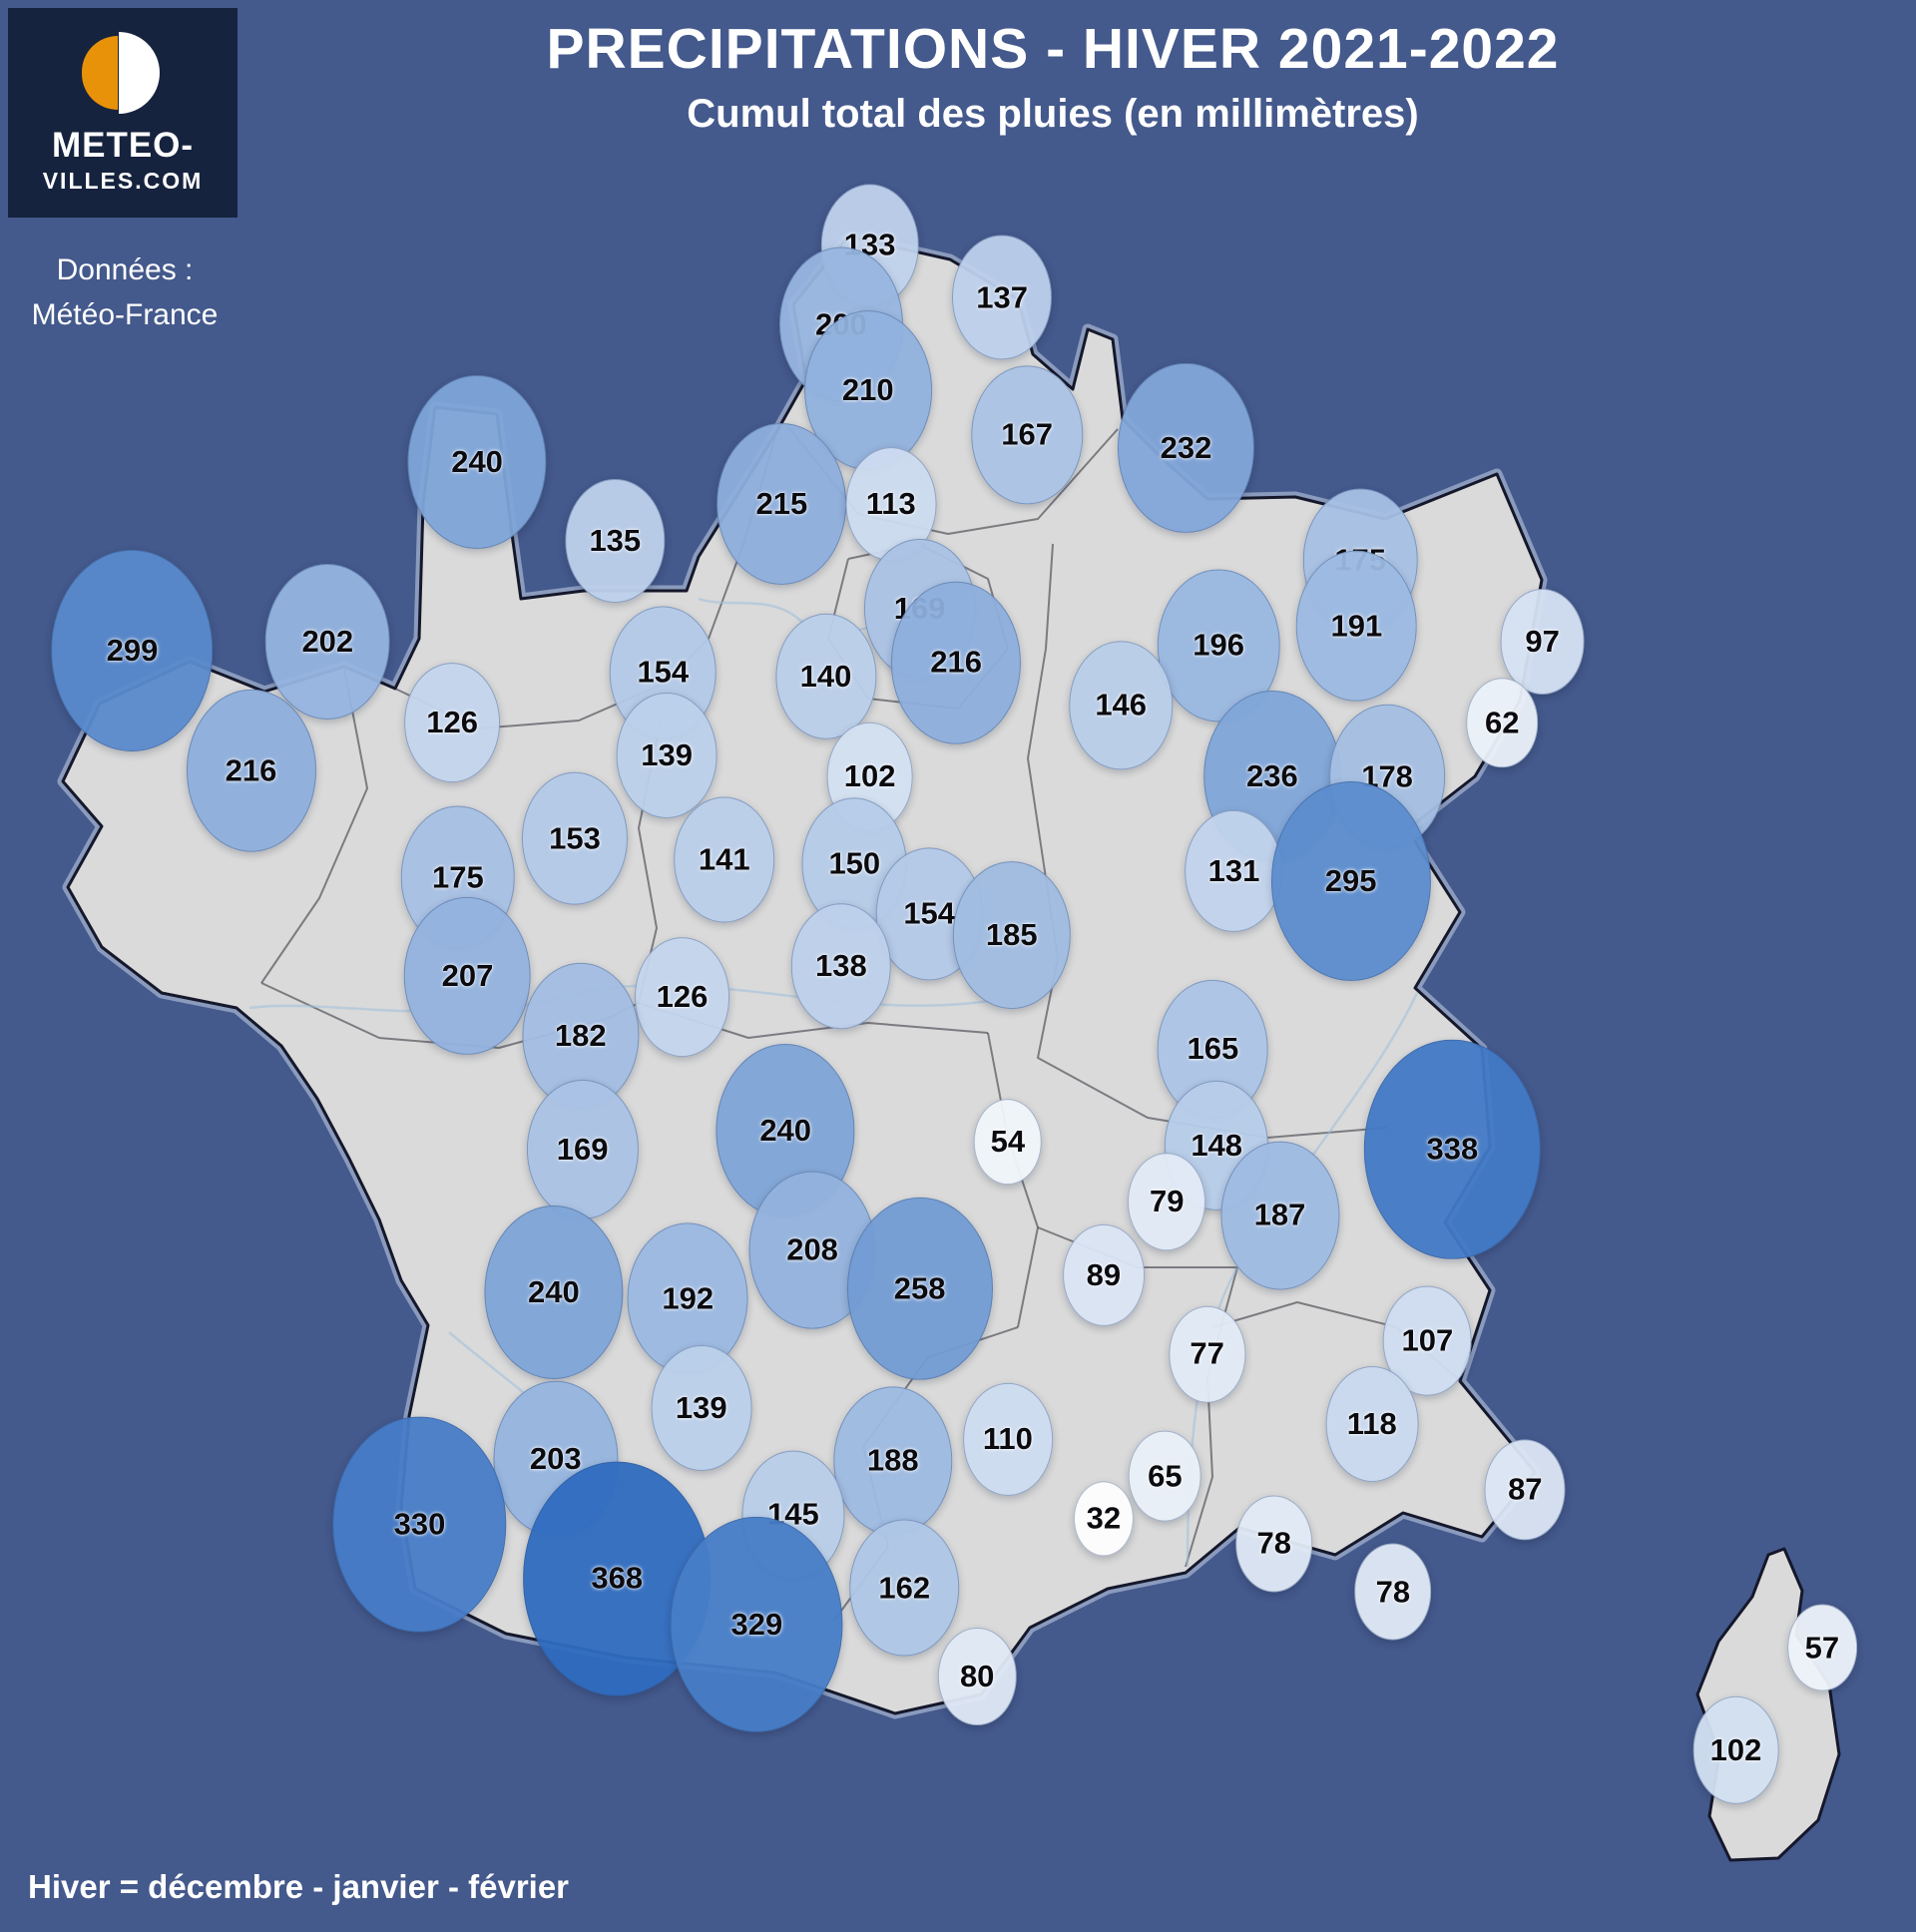  I want to click on precip-bubble: 32, so click(1103, 1519).